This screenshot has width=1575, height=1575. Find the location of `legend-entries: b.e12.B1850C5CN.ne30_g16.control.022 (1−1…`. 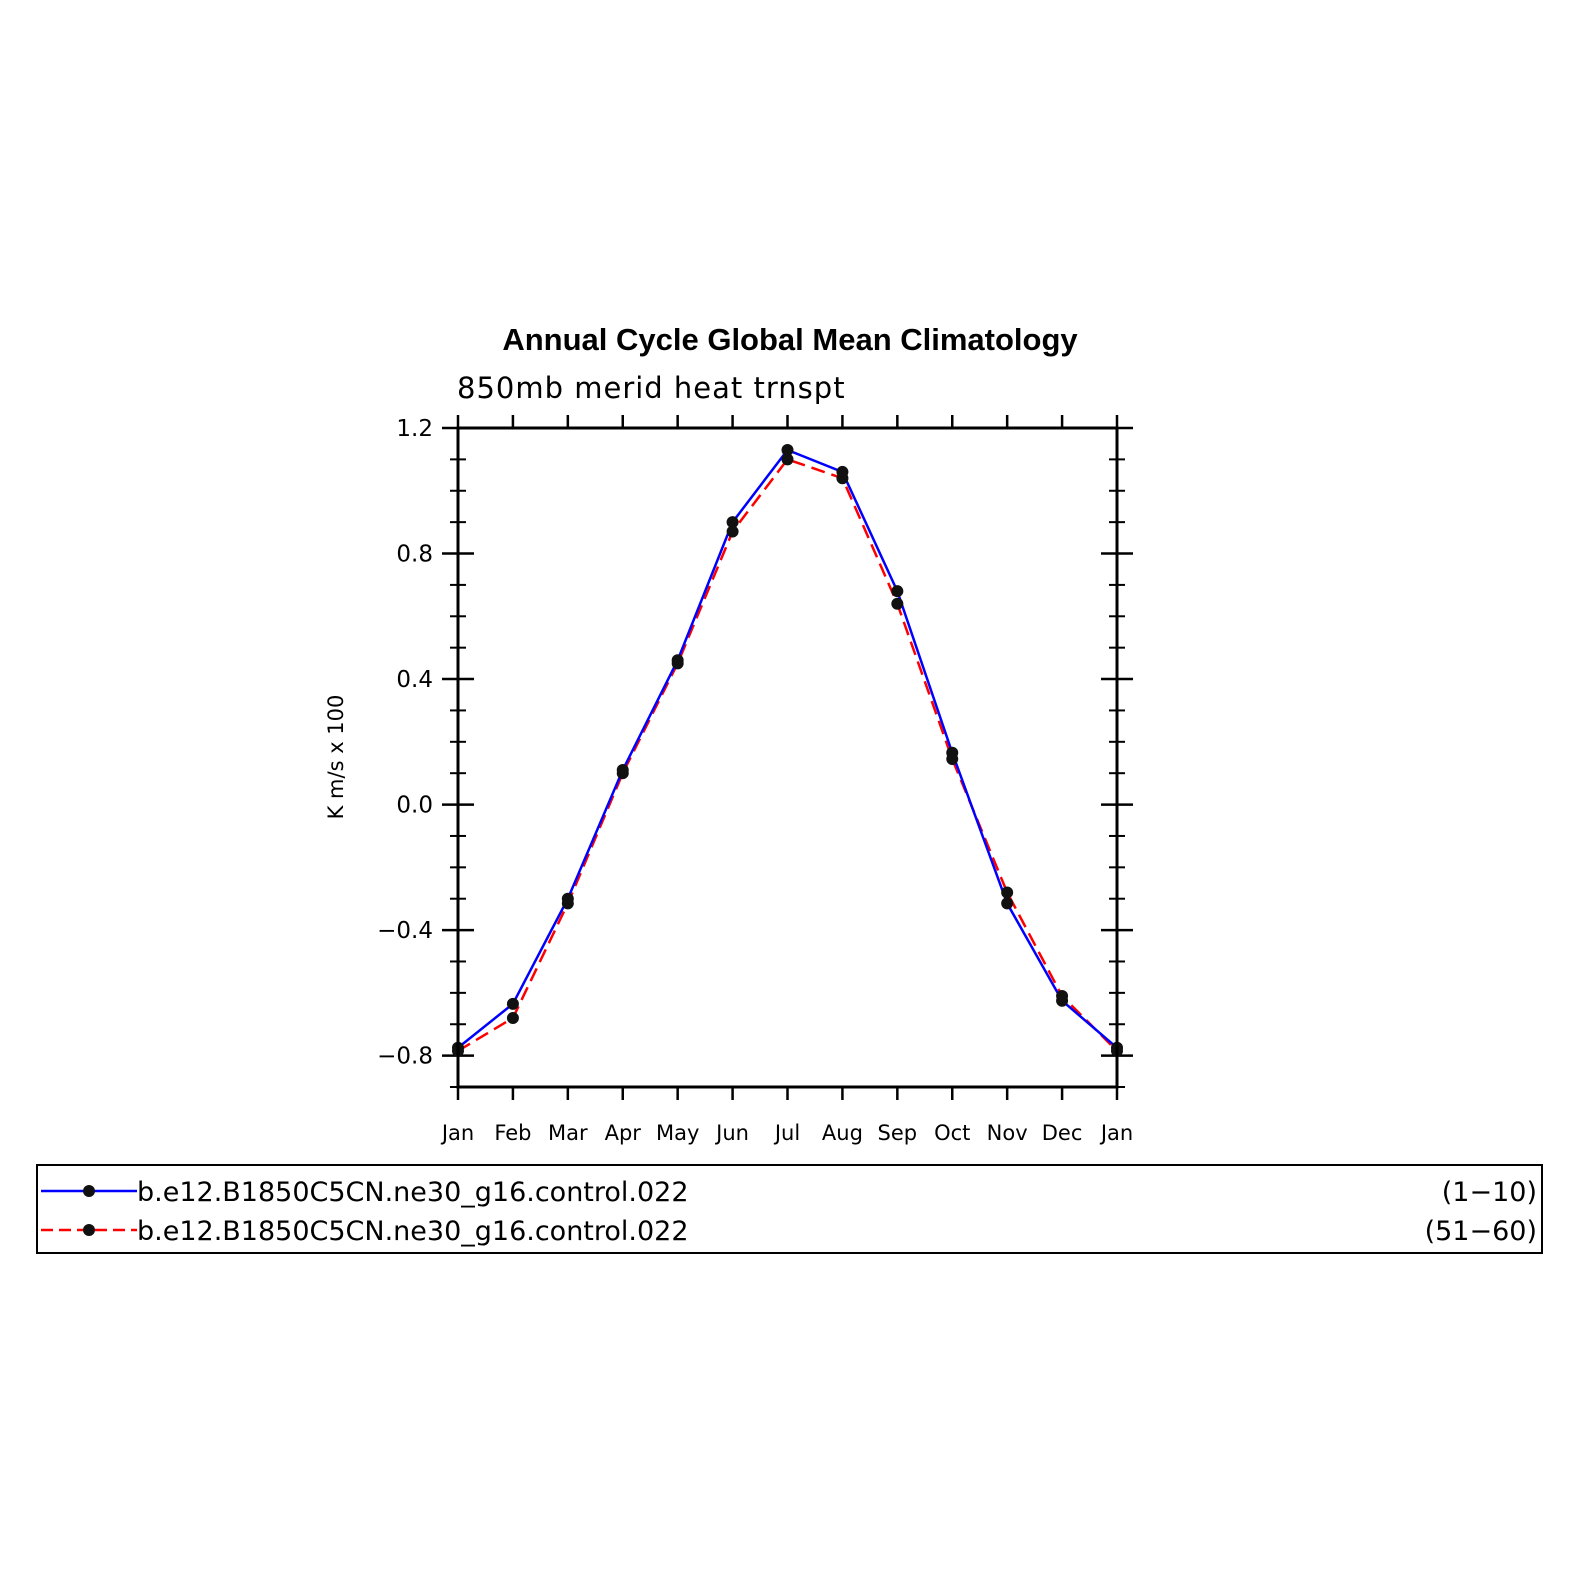

legend-entries: b.e12.B1850C5CN.ne30_g16.control.022 (1−1… is located at coordinates (789, 1212).